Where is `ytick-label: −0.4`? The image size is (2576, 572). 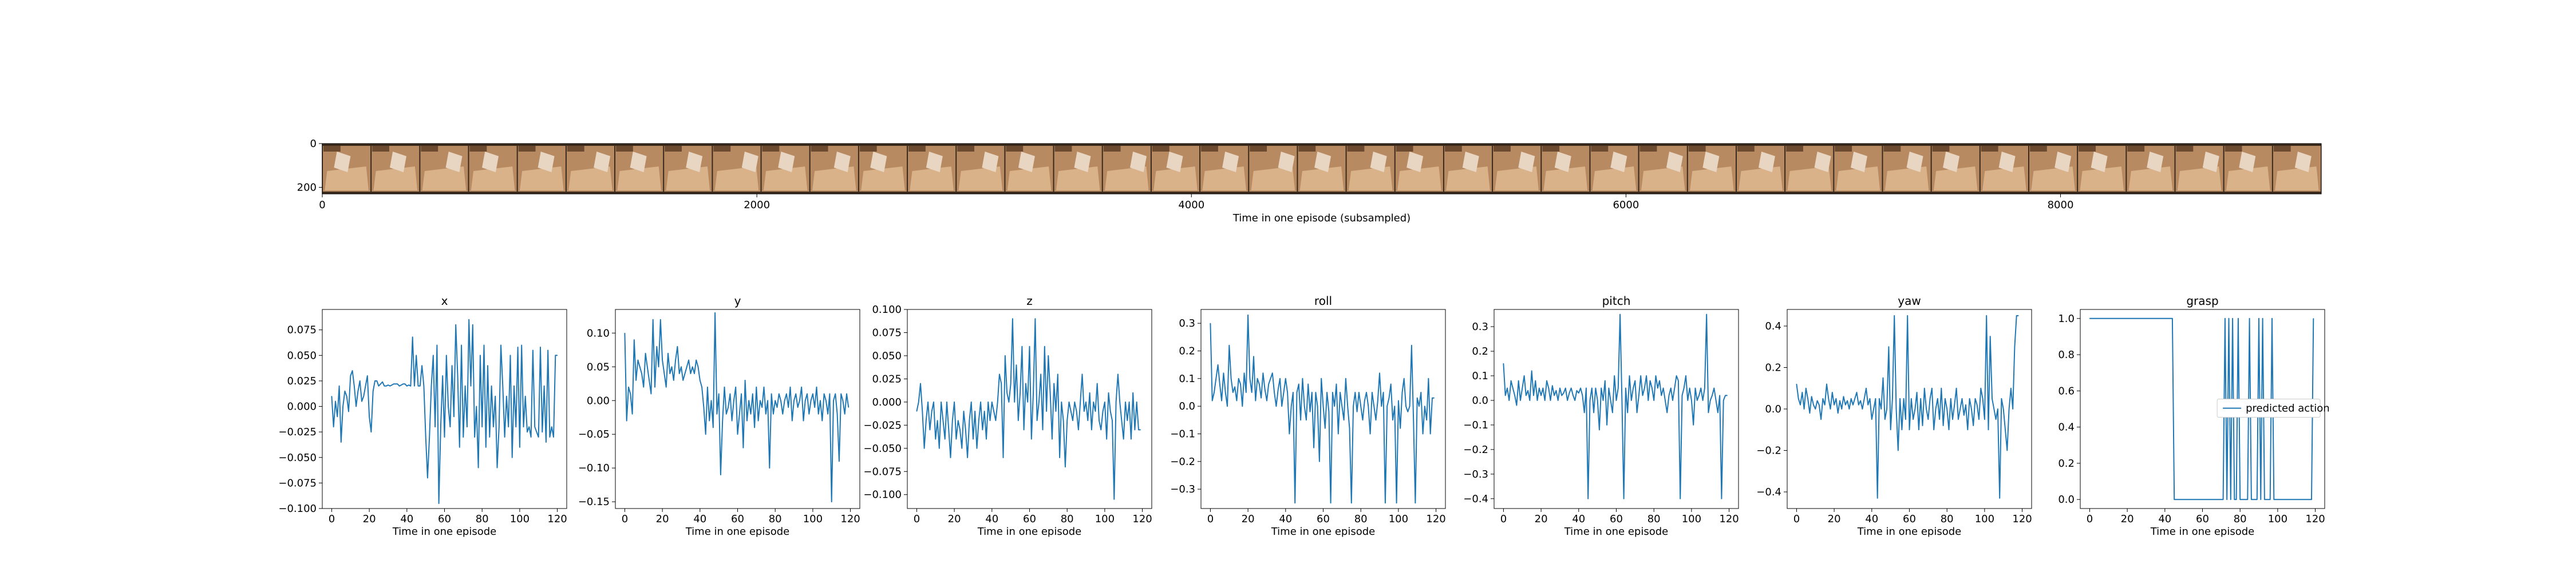 ytick-label: −0.4 is located at coordinates (1768, 492).